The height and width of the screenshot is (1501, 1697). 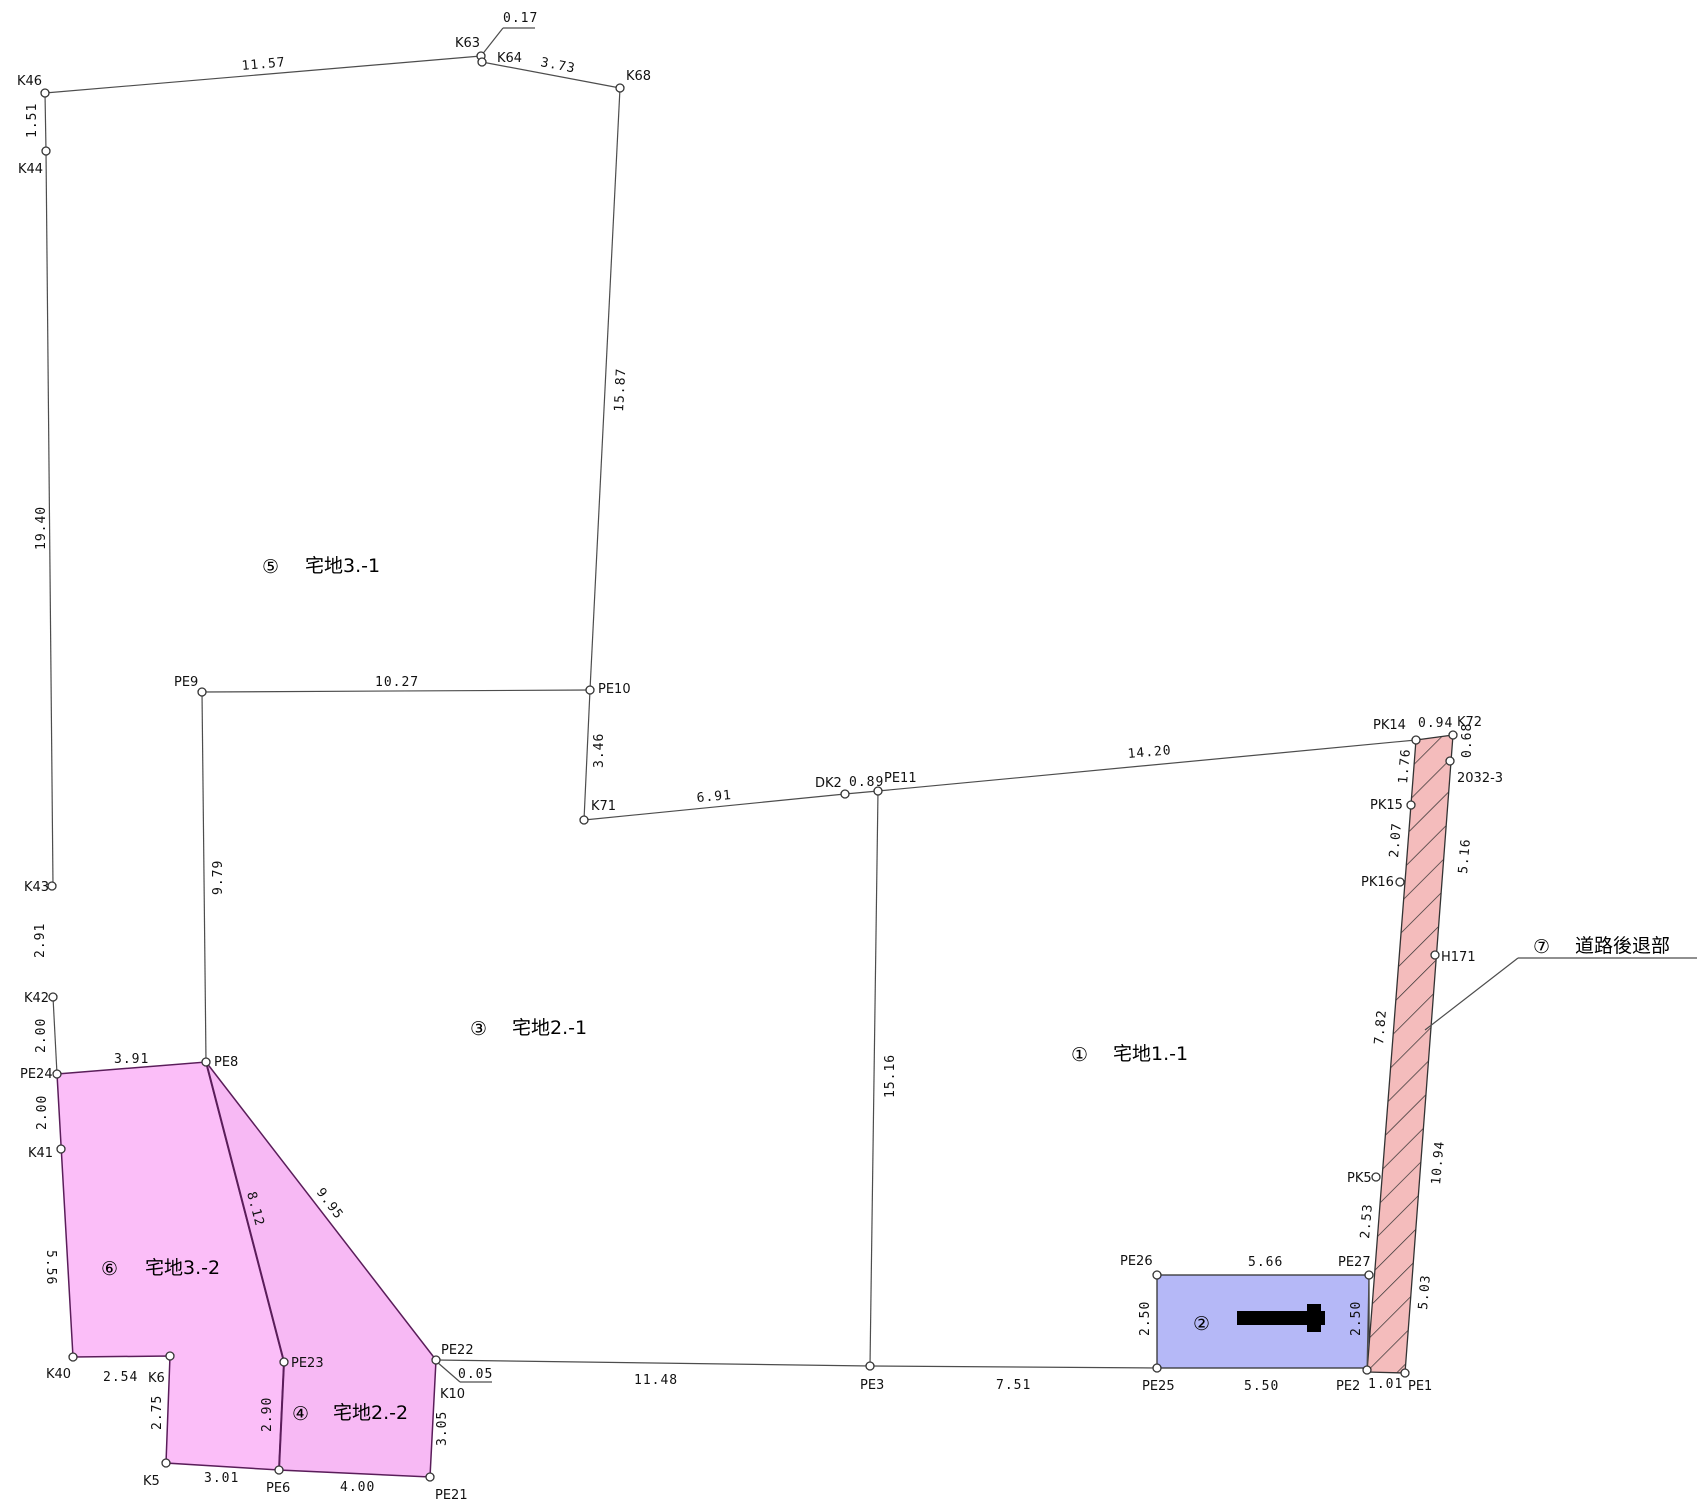 What do you see at coordinates (1541, 947) in the screenshot?
I see `parcel-7-number: ⑦` at bounding box center [1541, 947].